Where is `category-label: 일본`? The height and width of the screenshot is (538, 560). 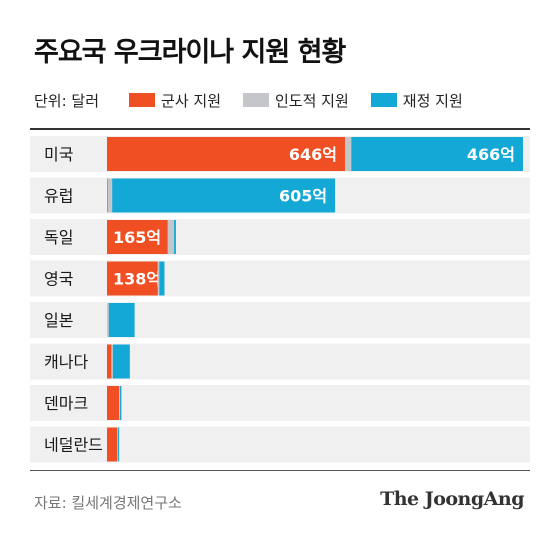 category-label: 일본 is located at coordinates (58, 320).